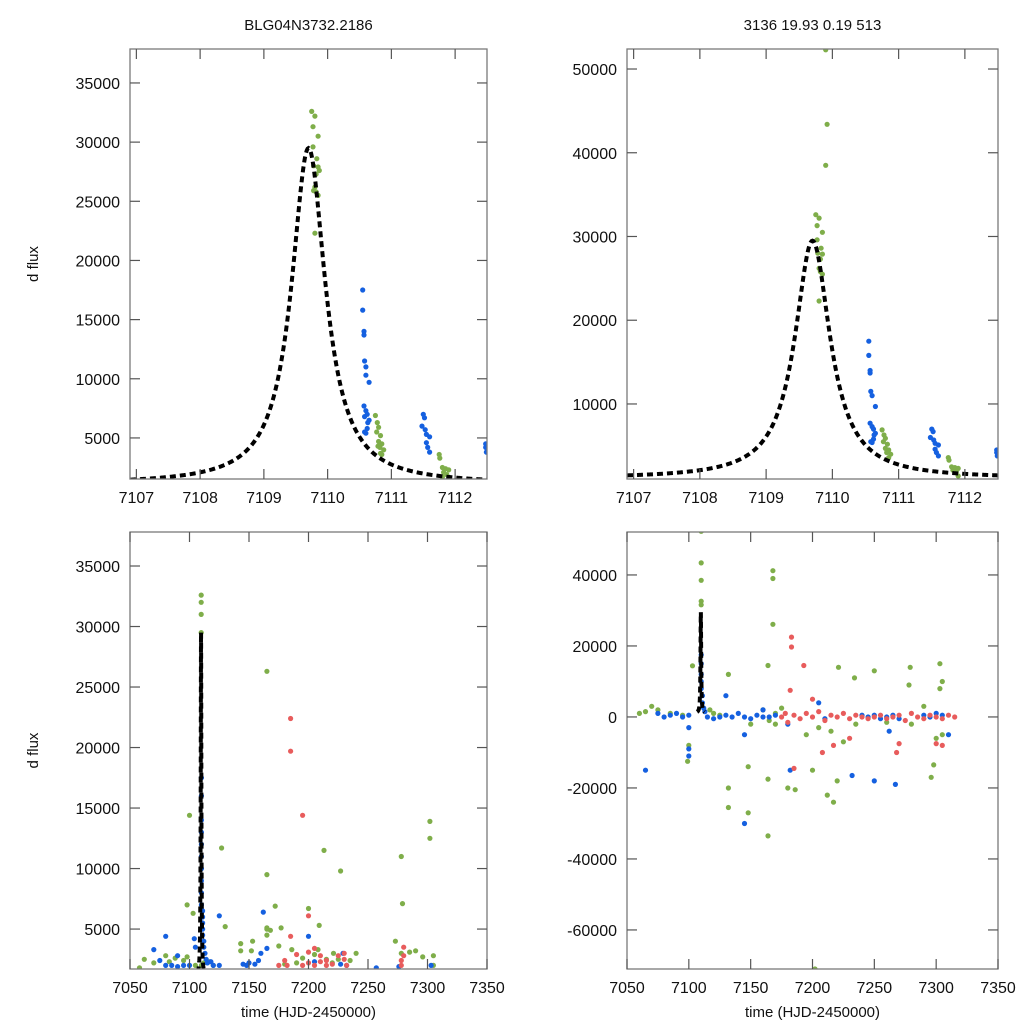  Describe the element at coordinates (98, 567) in the screenshot. I see `y-tick-label: 35000` at that location.